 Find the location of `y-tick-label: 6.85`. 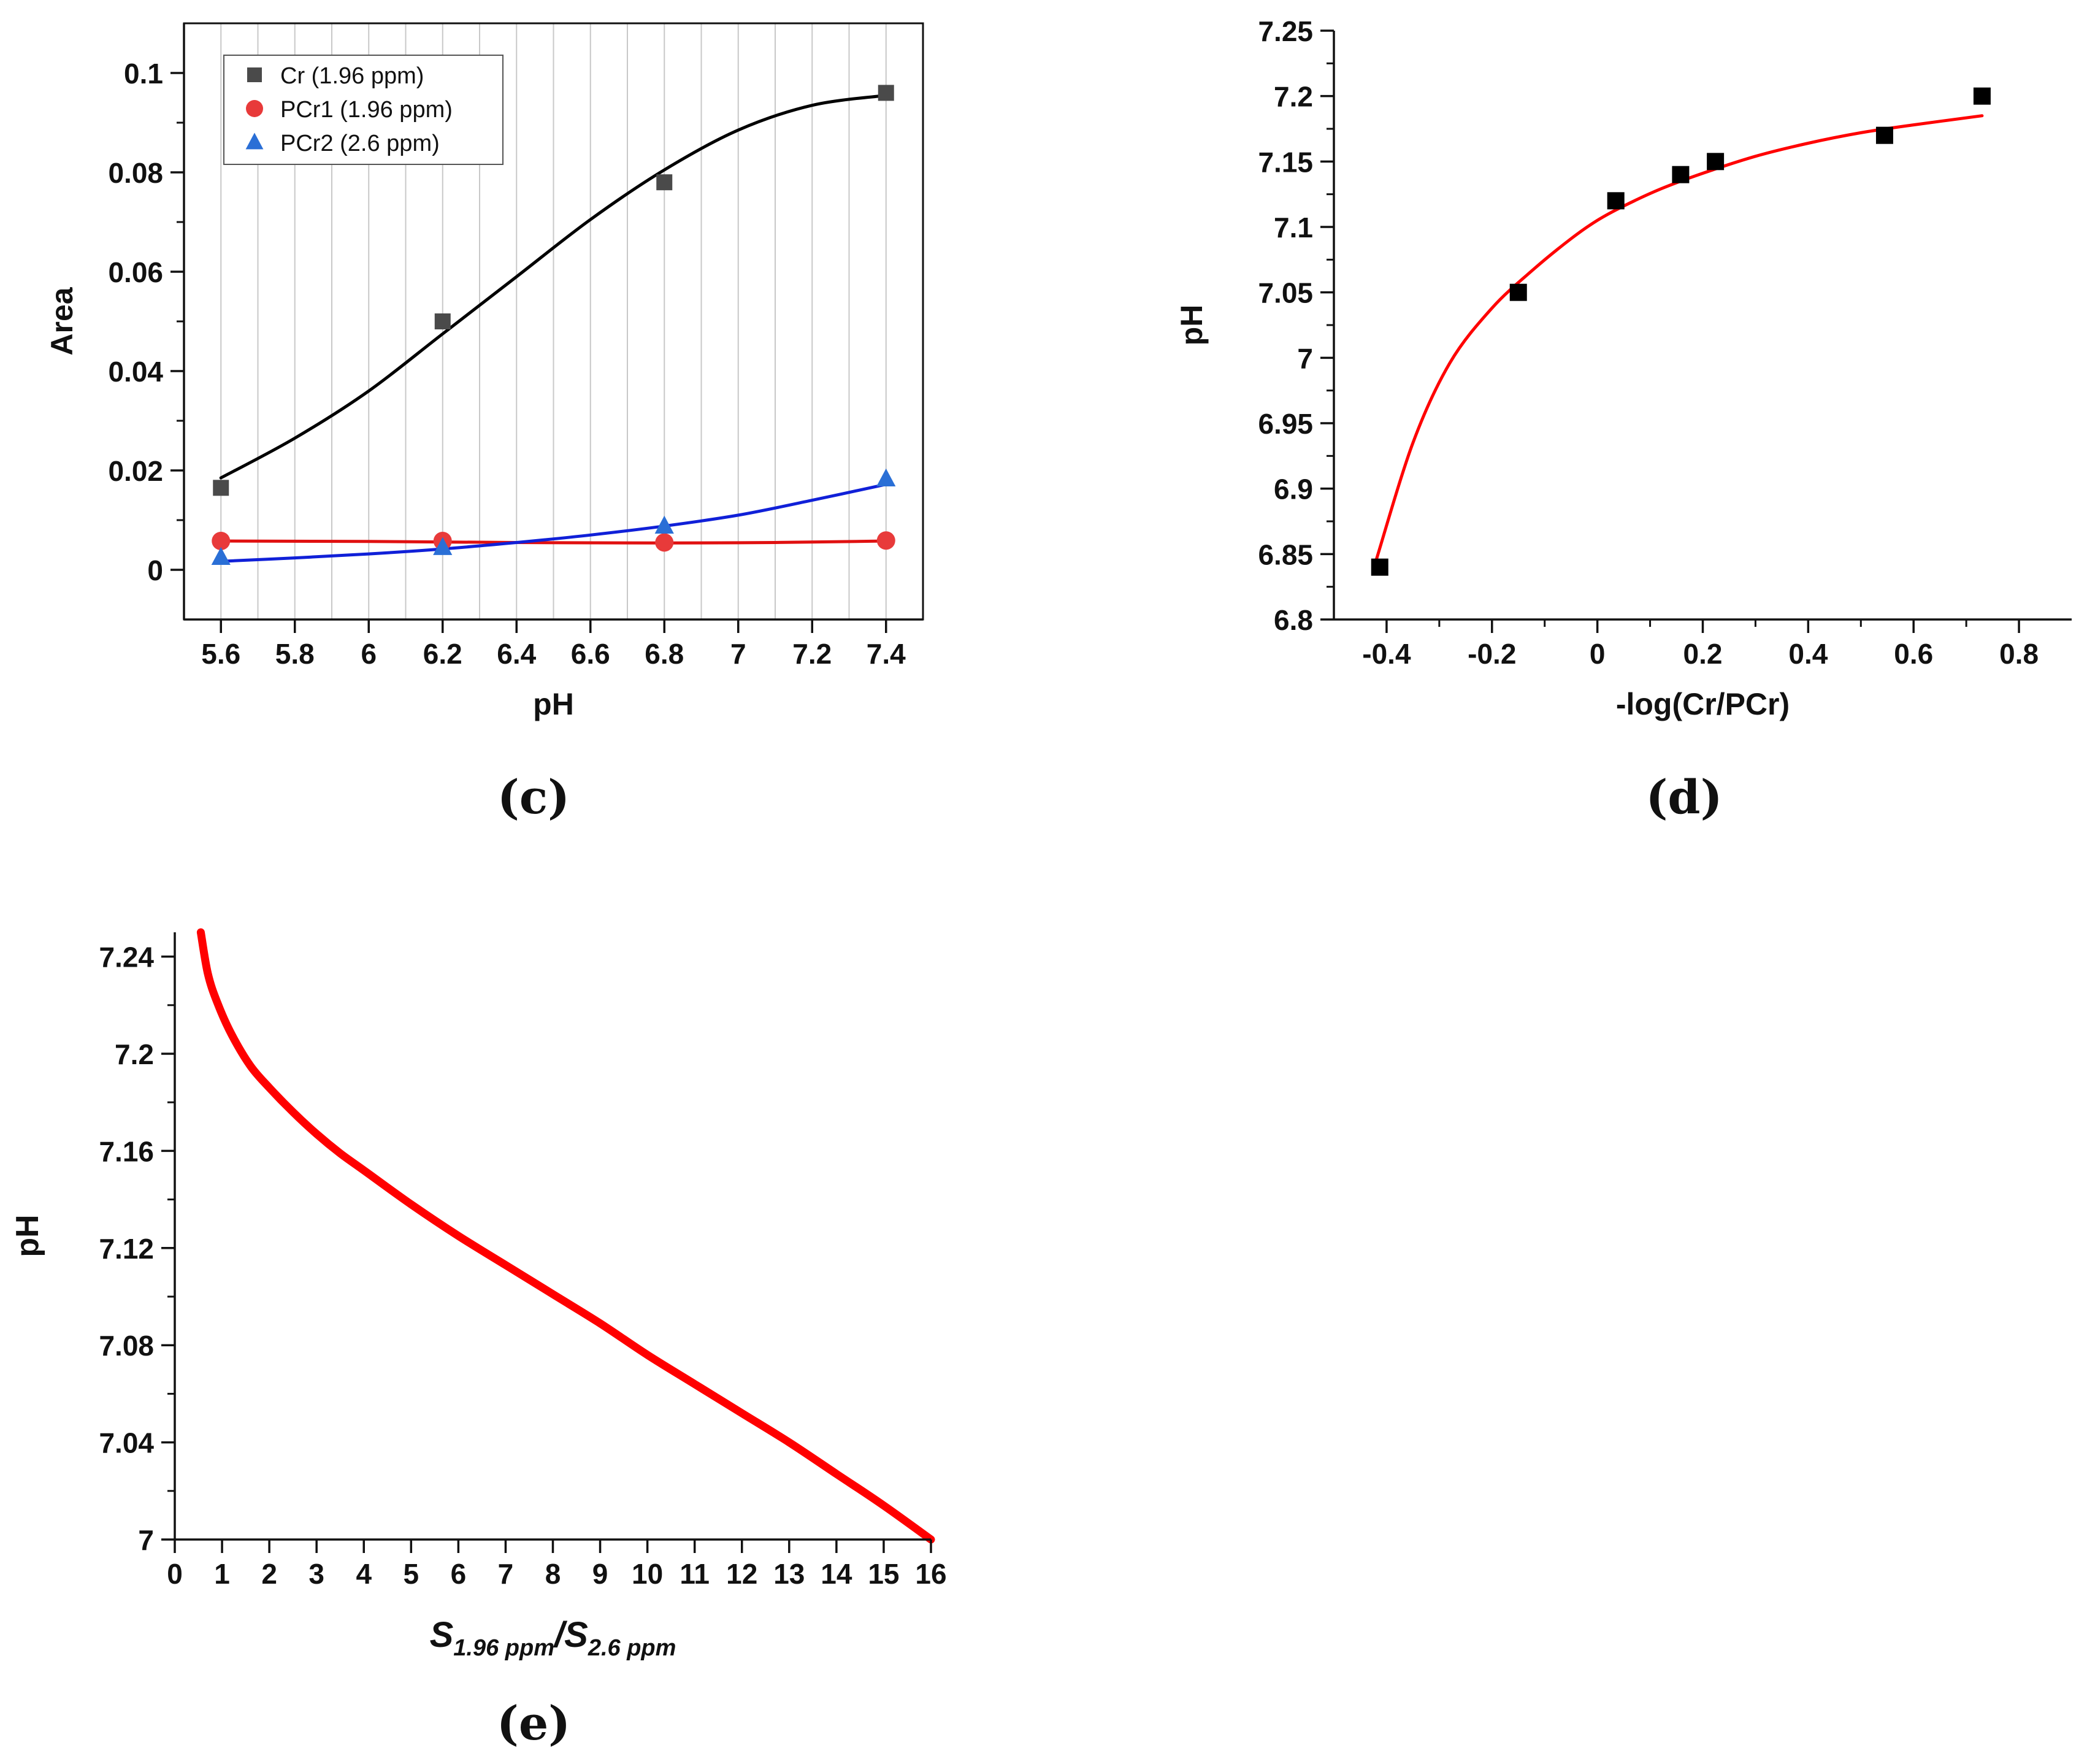

y-tick-label: 6.85 is located at coordinates (1285, 555).